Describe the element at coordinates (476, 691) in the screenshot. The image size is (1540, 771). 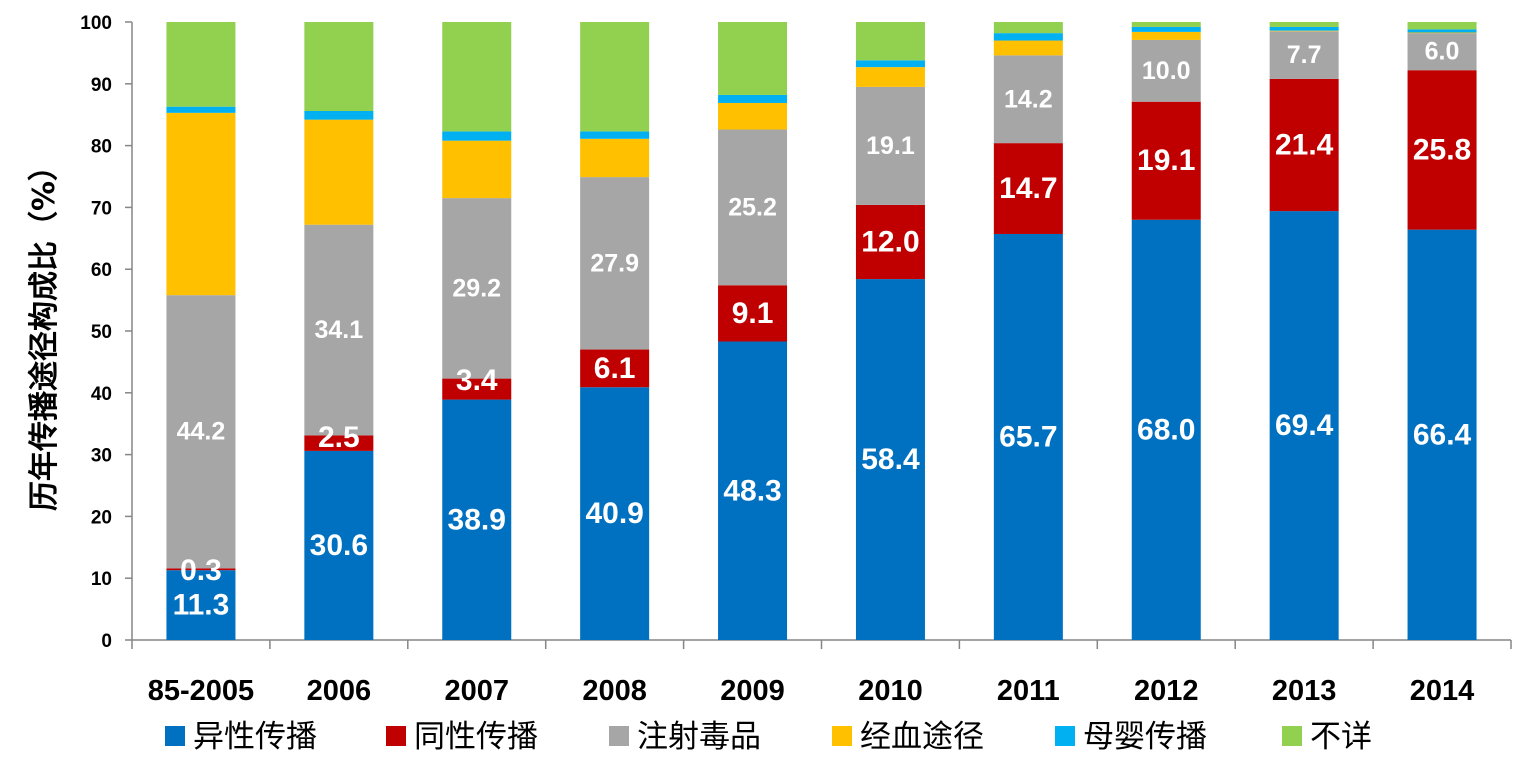
I see `x-tick-label: 2007` at that location.